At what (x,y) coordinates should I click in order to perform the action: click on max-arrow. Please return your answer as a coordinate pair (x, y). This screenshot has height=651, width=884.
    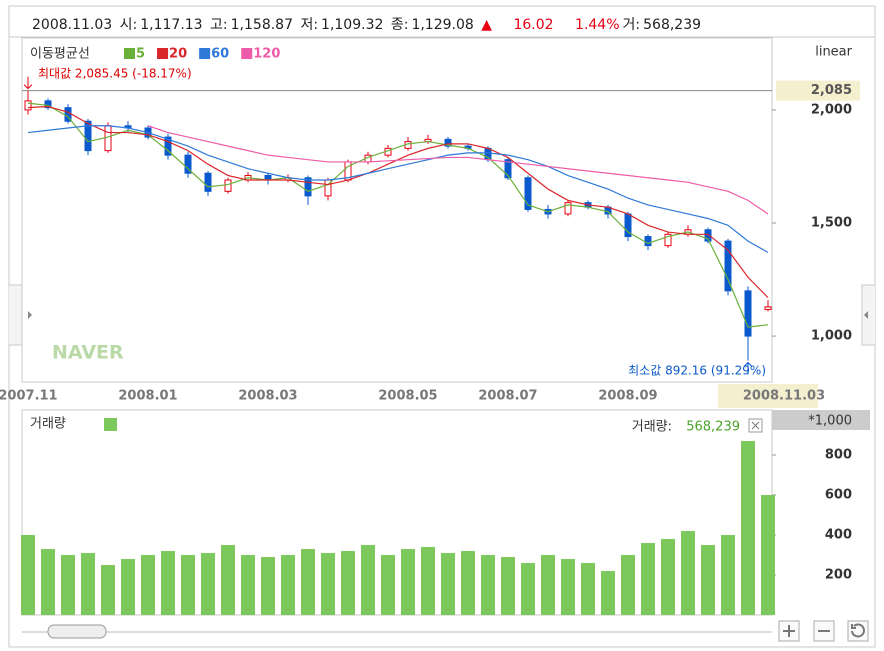
    Looking at the image, I should click on (28, 83).